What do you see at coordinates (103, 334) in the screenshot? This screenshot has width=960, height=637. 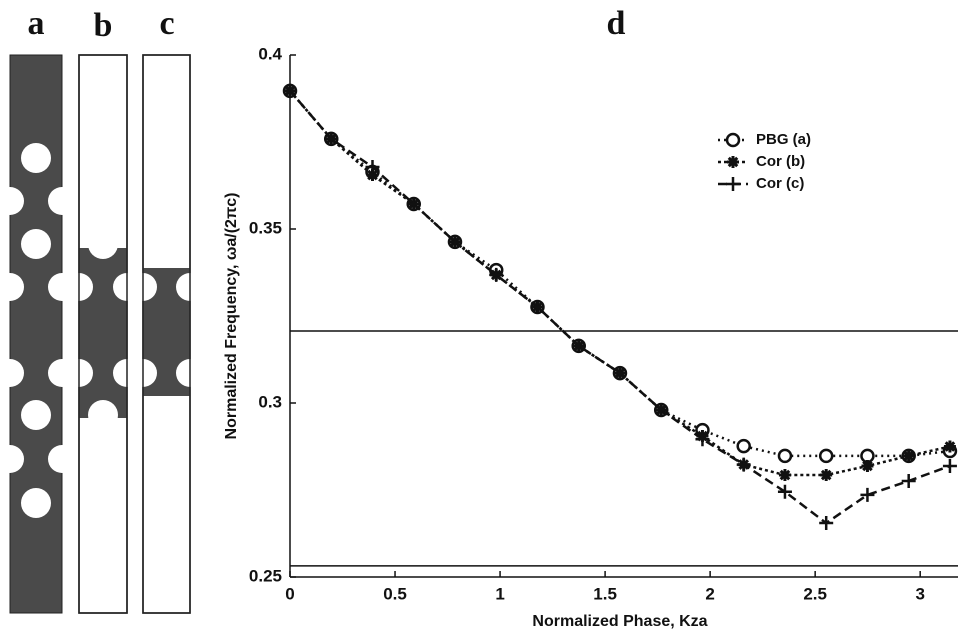 I see `structure-b` at bounding box center [103, 334].